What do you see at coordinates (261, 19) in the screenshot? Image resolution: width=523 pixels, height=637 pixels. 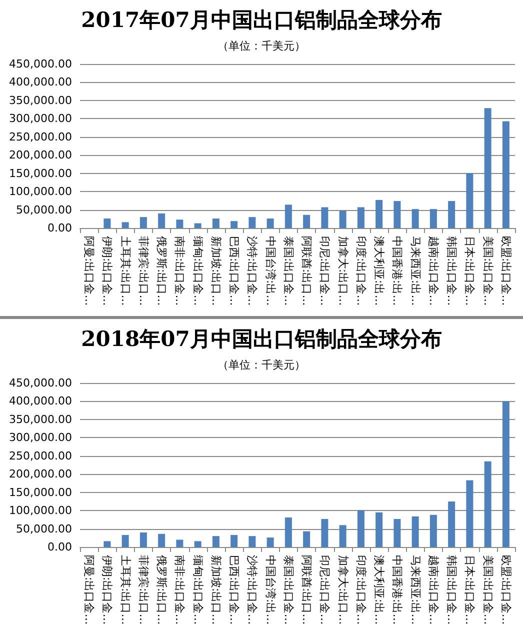 I see `chart-title: 2017年07月中国出口铝制品全球分布` at bounding box center [261, 19].